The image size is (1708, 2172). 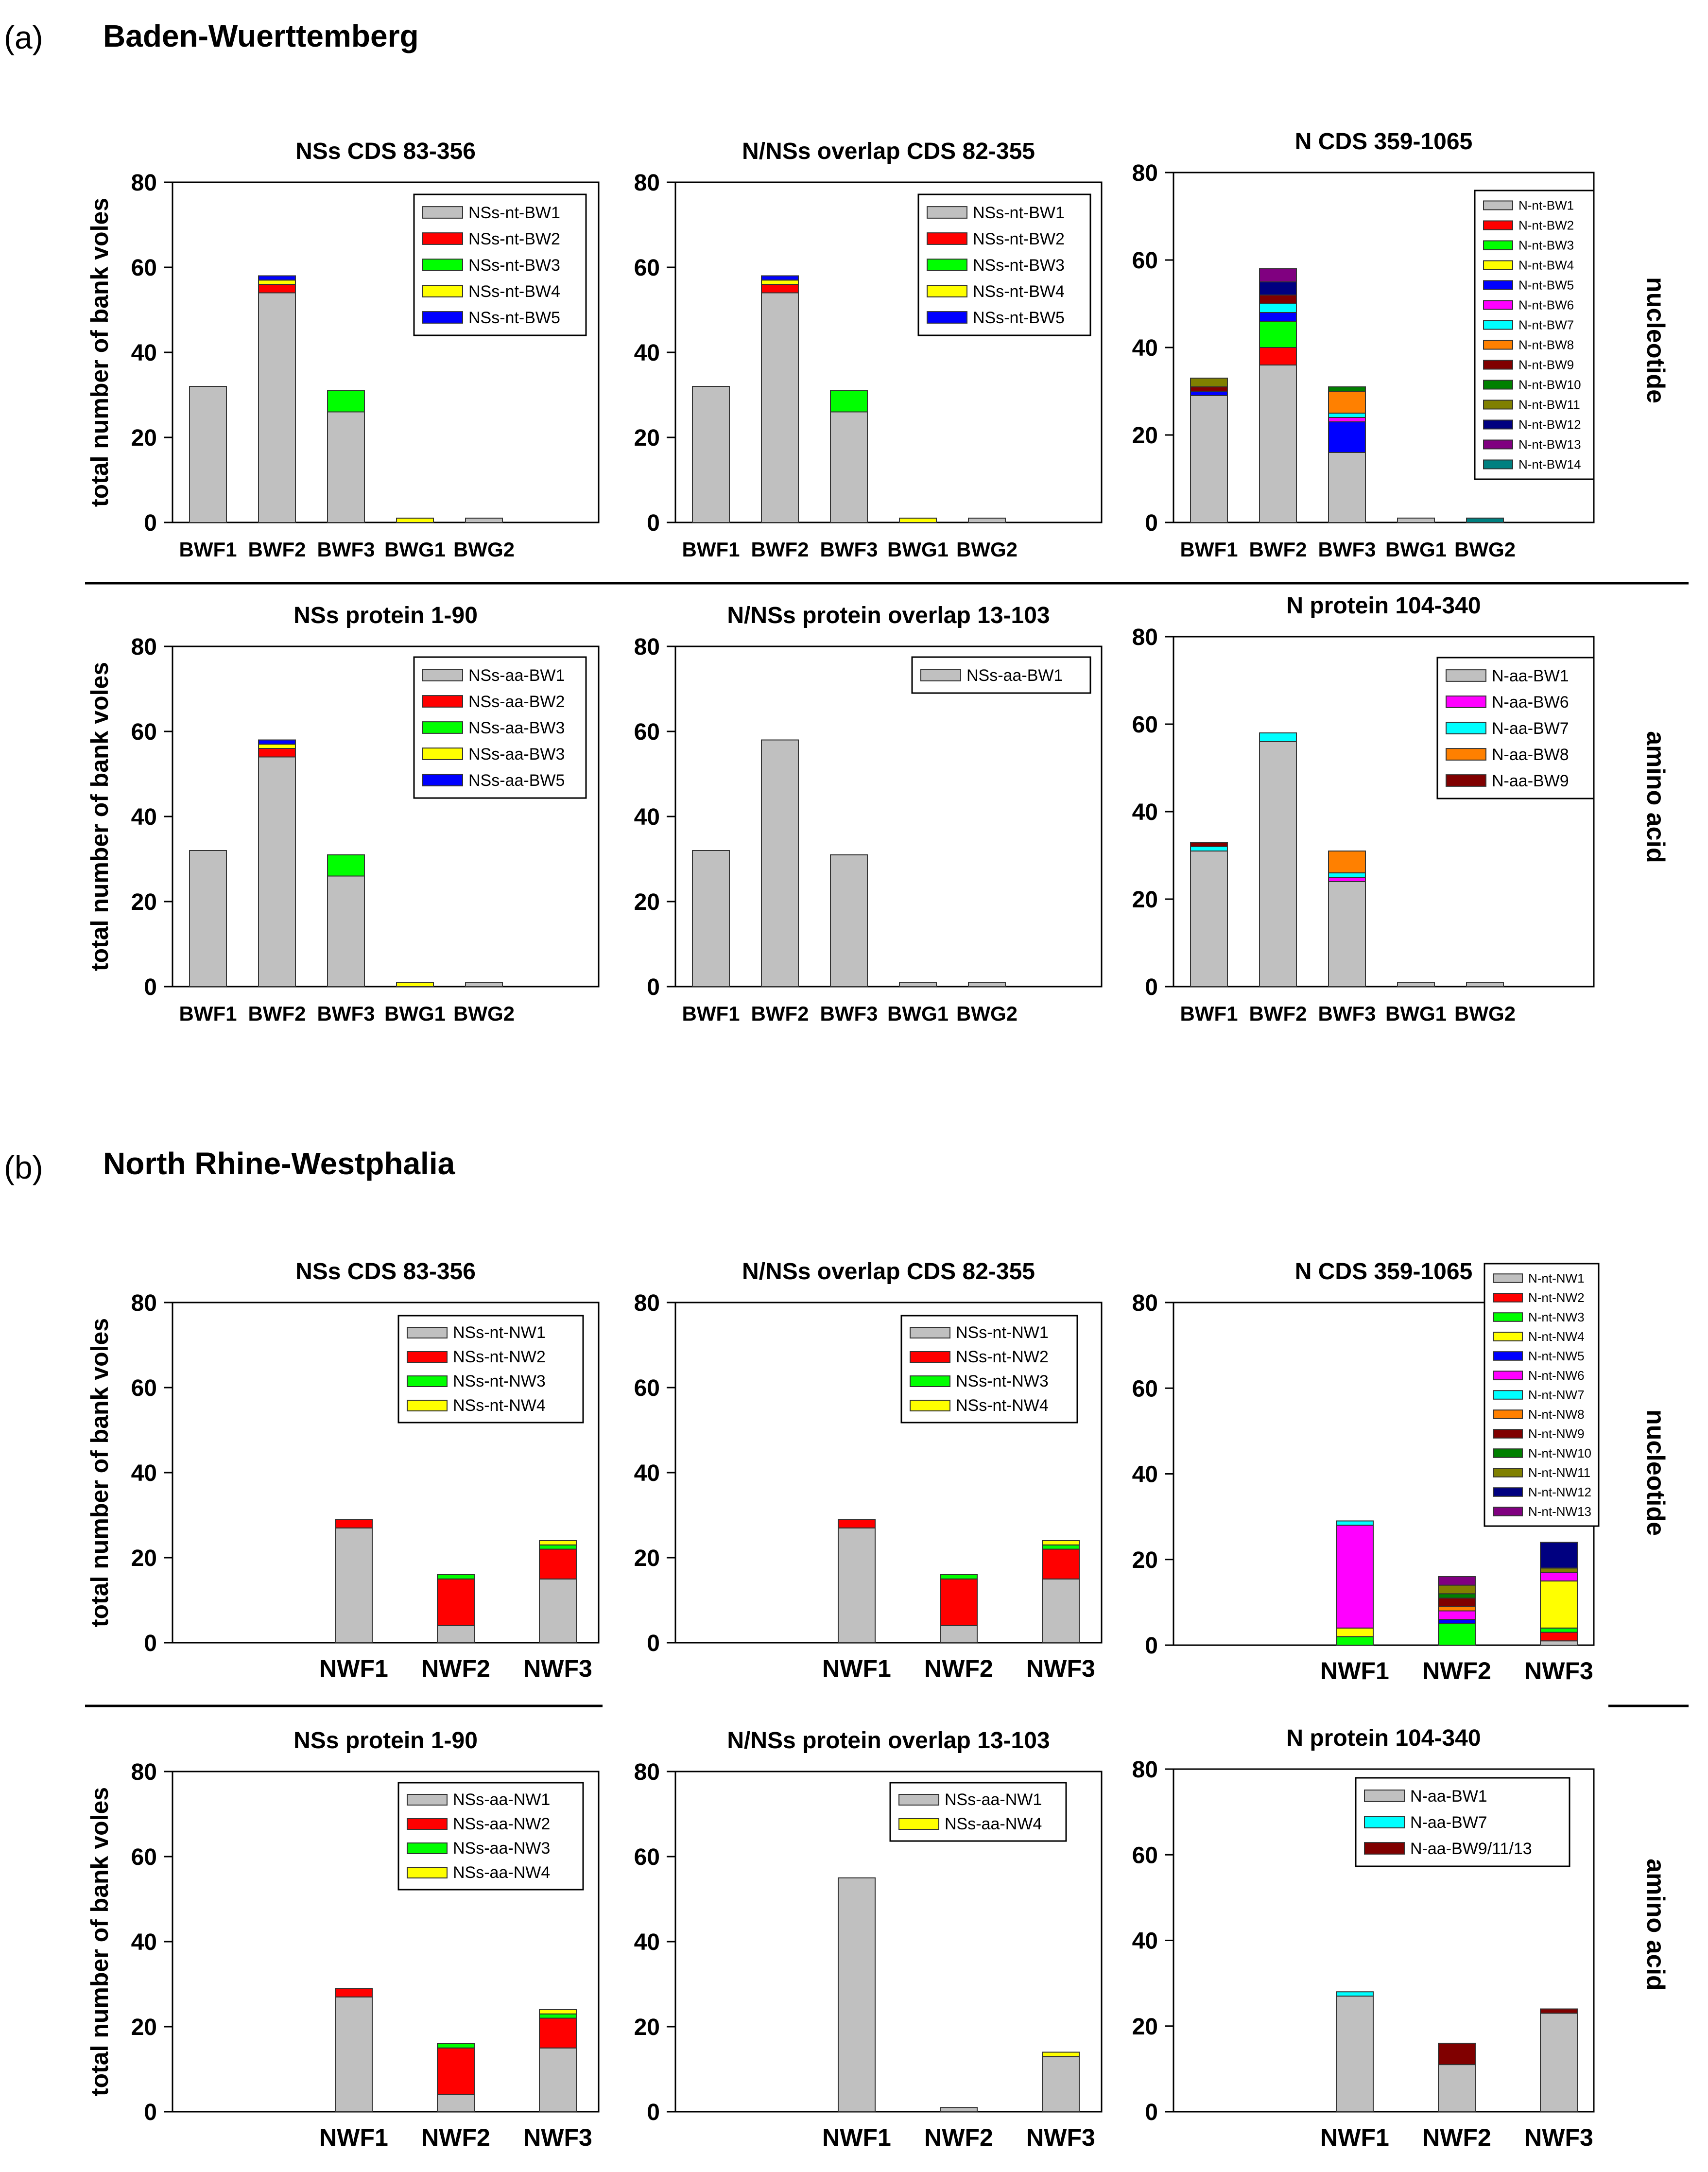 I want to click on row-label-b-top: nucleotide, so click(x=1655, y=1472).